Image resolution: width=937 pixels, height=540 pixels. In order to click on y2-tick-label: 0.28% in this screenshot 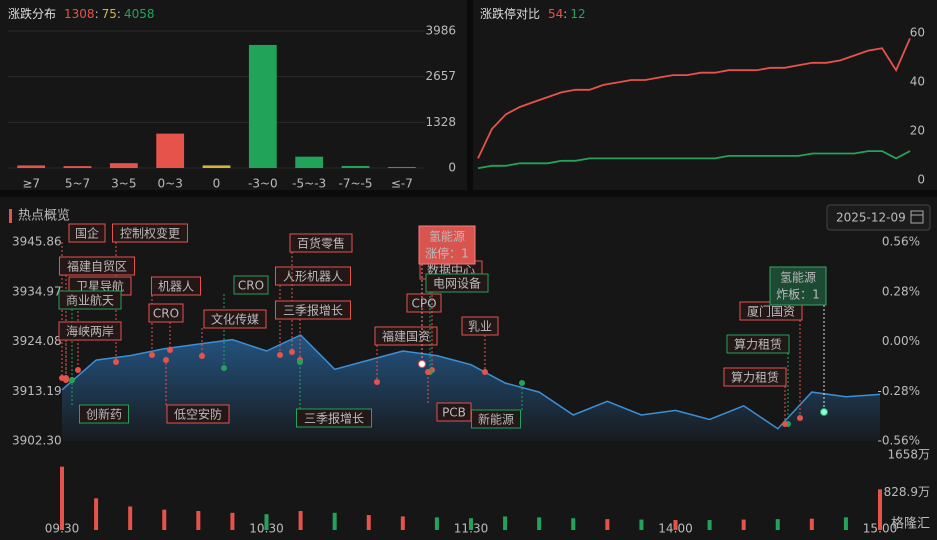, I will do `click(901, 291)`.